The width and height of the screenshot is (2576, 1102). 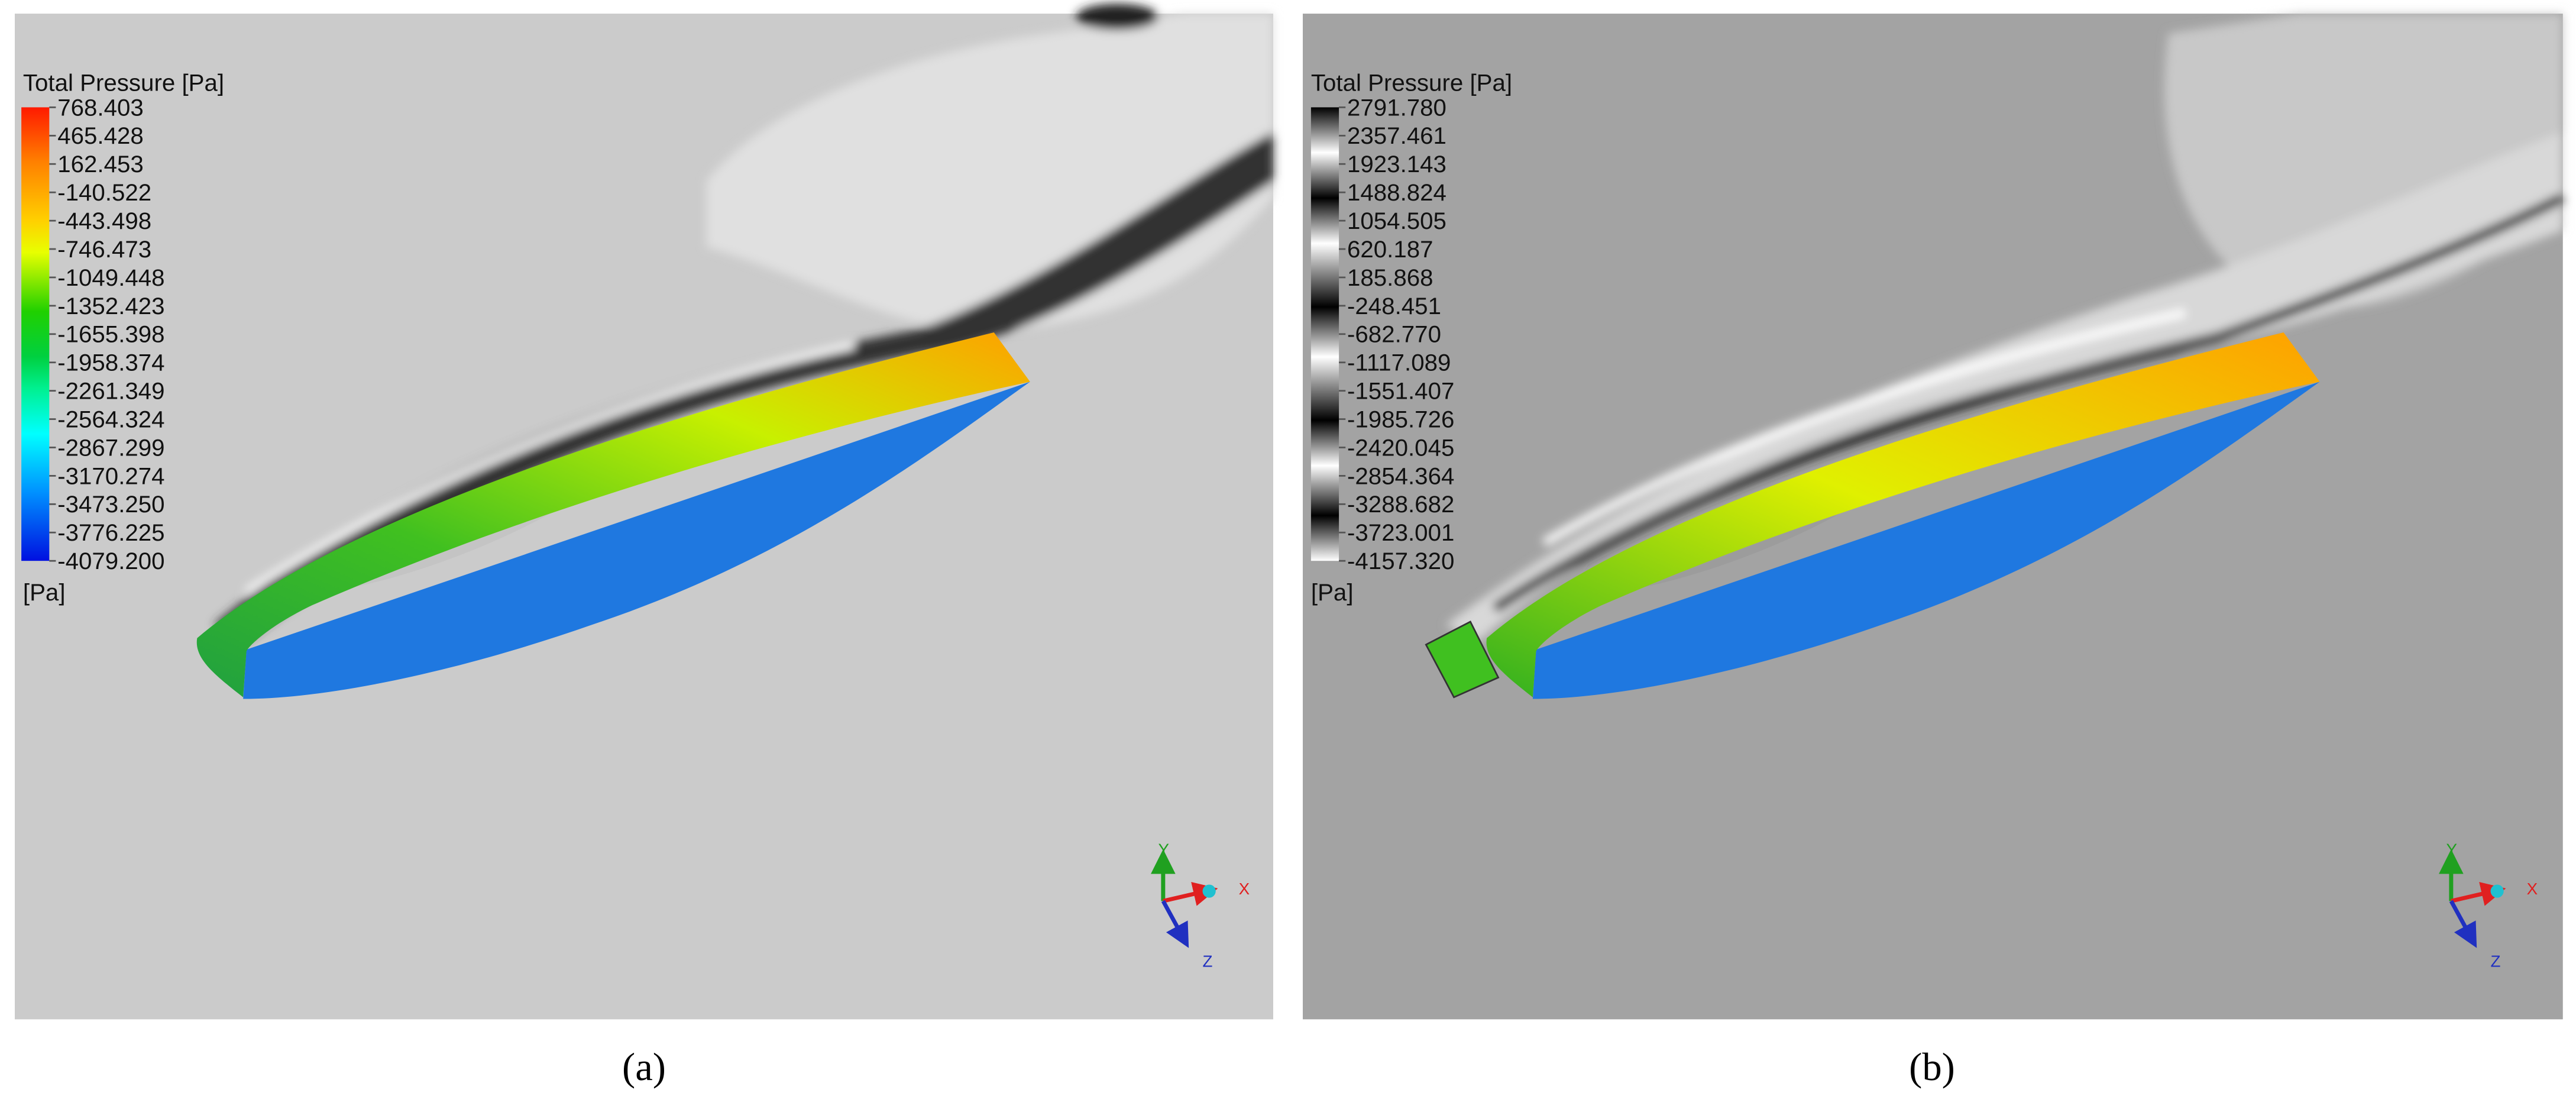 What do you see at coordinates (111, 306) in the screenshot?
I see `legend-value: -1352.423` at bounding box center [111, 306].